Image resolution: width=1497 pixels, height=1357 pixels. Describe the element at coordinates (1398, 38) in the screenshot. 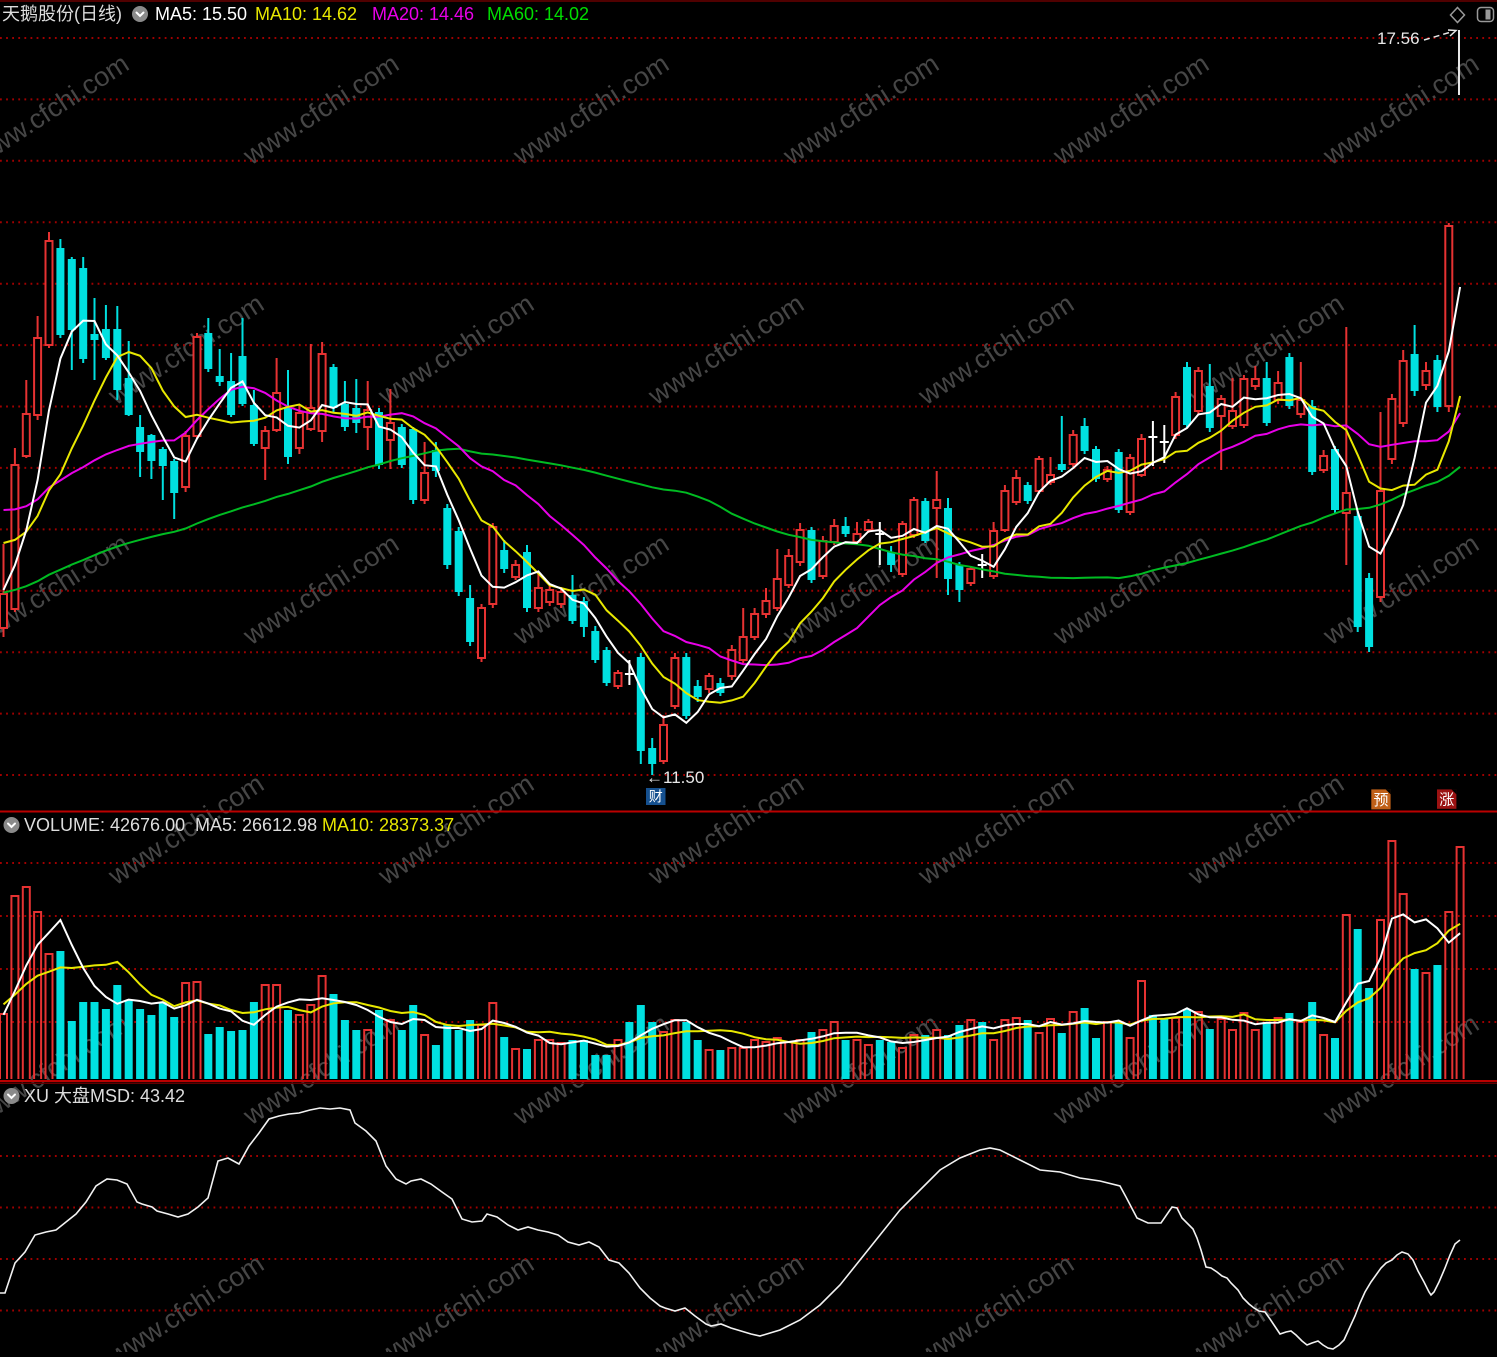

I see `svg-text: 17.56` at that location.